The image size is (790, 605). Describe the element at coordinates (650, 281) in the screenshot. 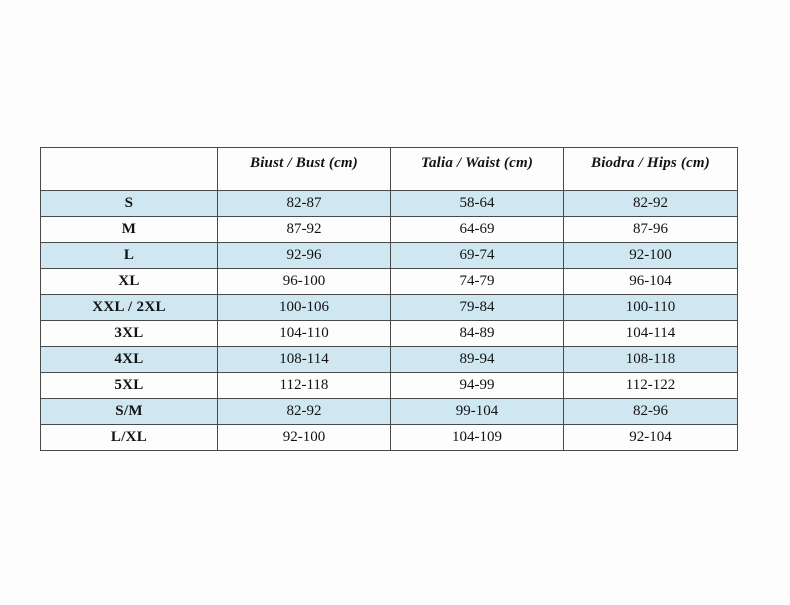

I see `hips-value: 96-104` at that location.